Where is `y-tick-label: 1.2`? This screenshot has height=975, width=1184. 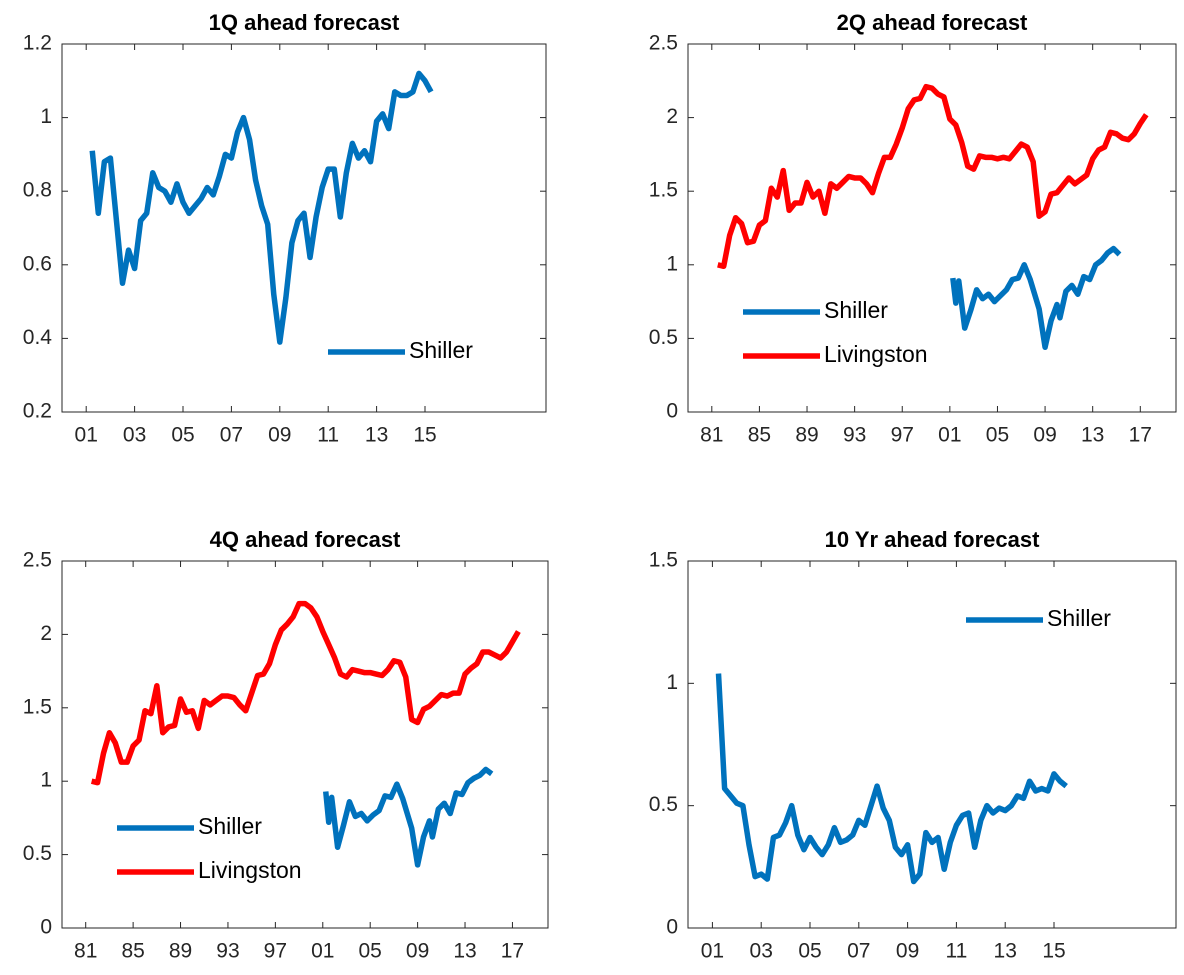
y-tick-label: 1.2 is located at coordinates (37, 43).